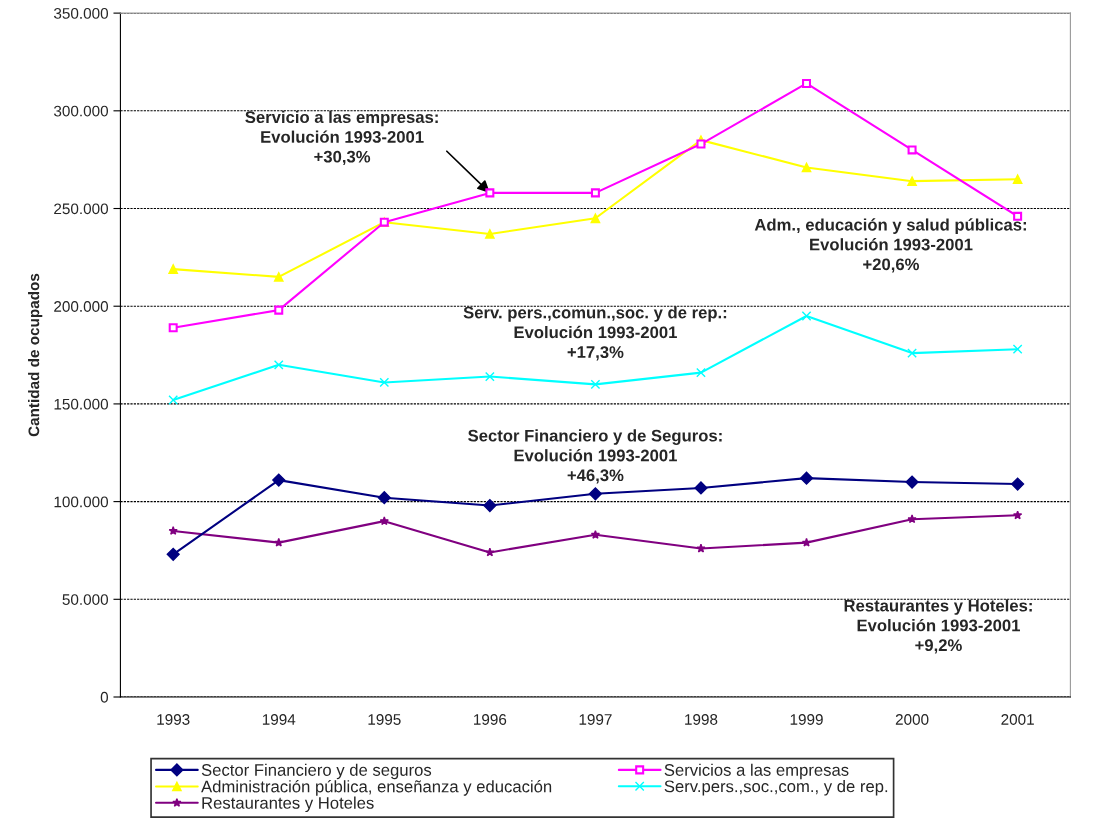 This screenshot has height=820, width=1115. Describe the element at coordinates (701, 719) in the screenshot. I see `x-tick-label: 1998` at that location.